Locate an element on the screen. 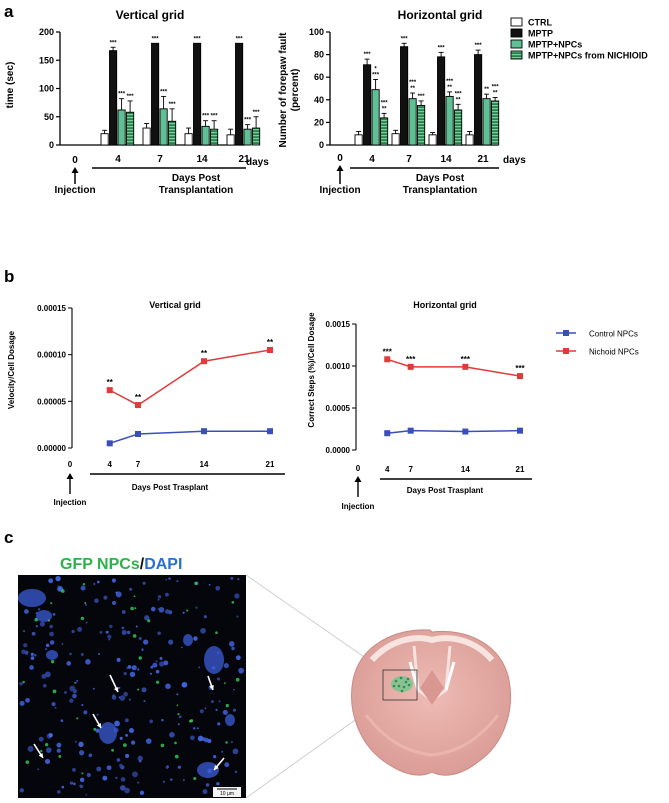  x-axis-label-line1: Days Post is located at coordinates (440, 178).